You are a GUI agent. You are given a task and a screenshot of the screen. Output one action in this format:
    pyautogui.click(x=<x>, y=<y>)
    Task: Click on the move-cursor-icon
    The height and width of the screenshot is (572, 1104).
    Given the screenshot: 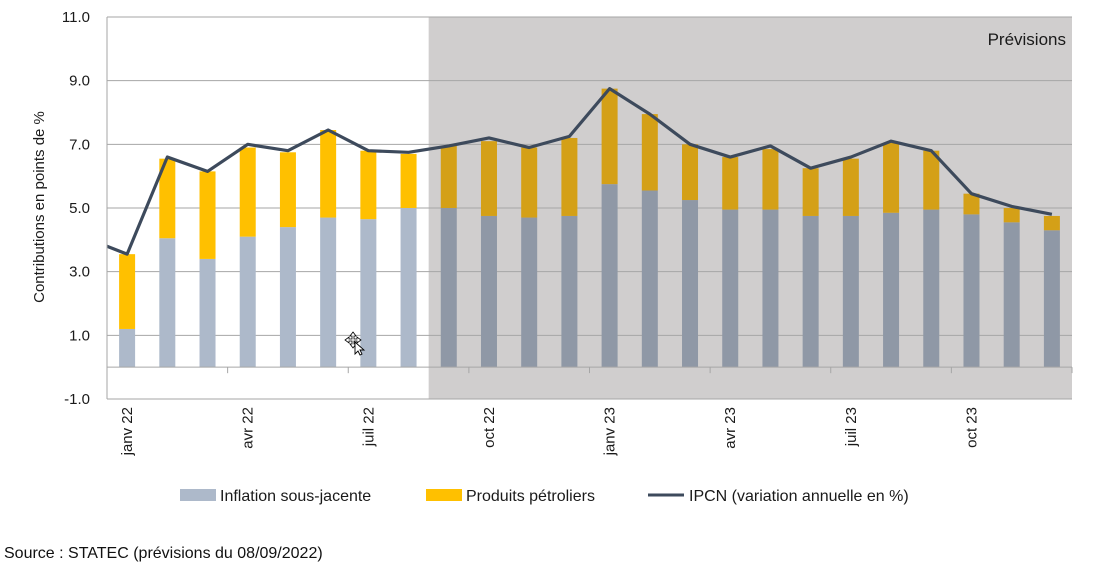 What is the action you would take?
    pyautogui.click(x=355, y=343)
    